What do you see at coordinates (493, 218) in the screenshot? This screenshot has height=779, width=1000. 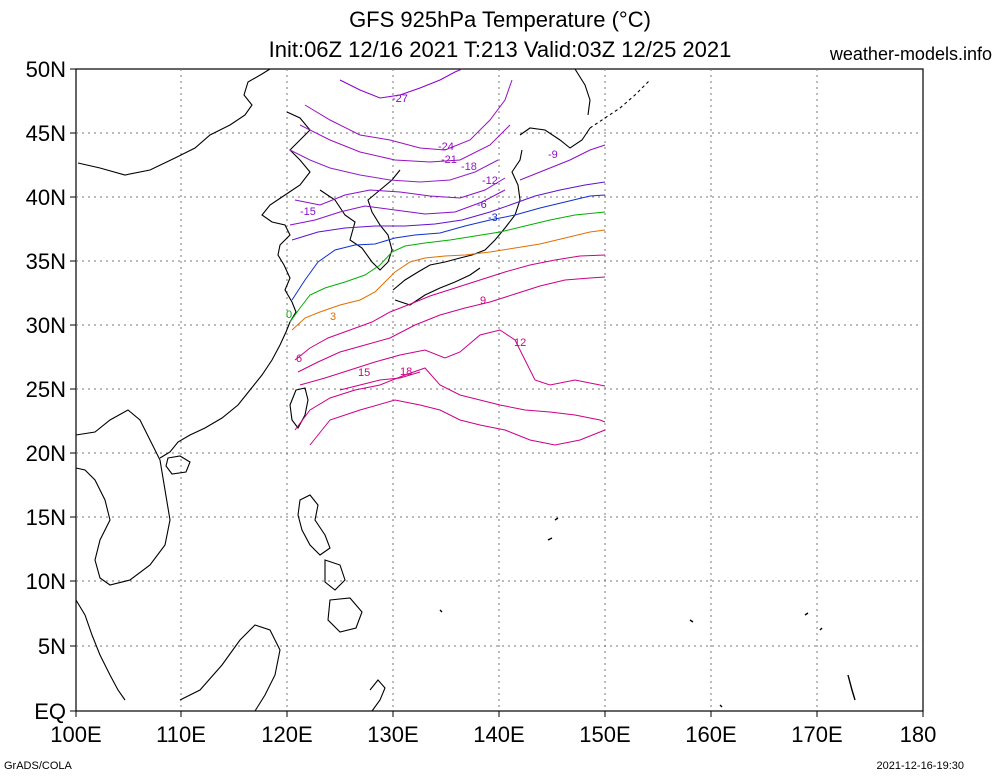 I see `contour-label-minus3: -3` at bounding box center [493, 218].